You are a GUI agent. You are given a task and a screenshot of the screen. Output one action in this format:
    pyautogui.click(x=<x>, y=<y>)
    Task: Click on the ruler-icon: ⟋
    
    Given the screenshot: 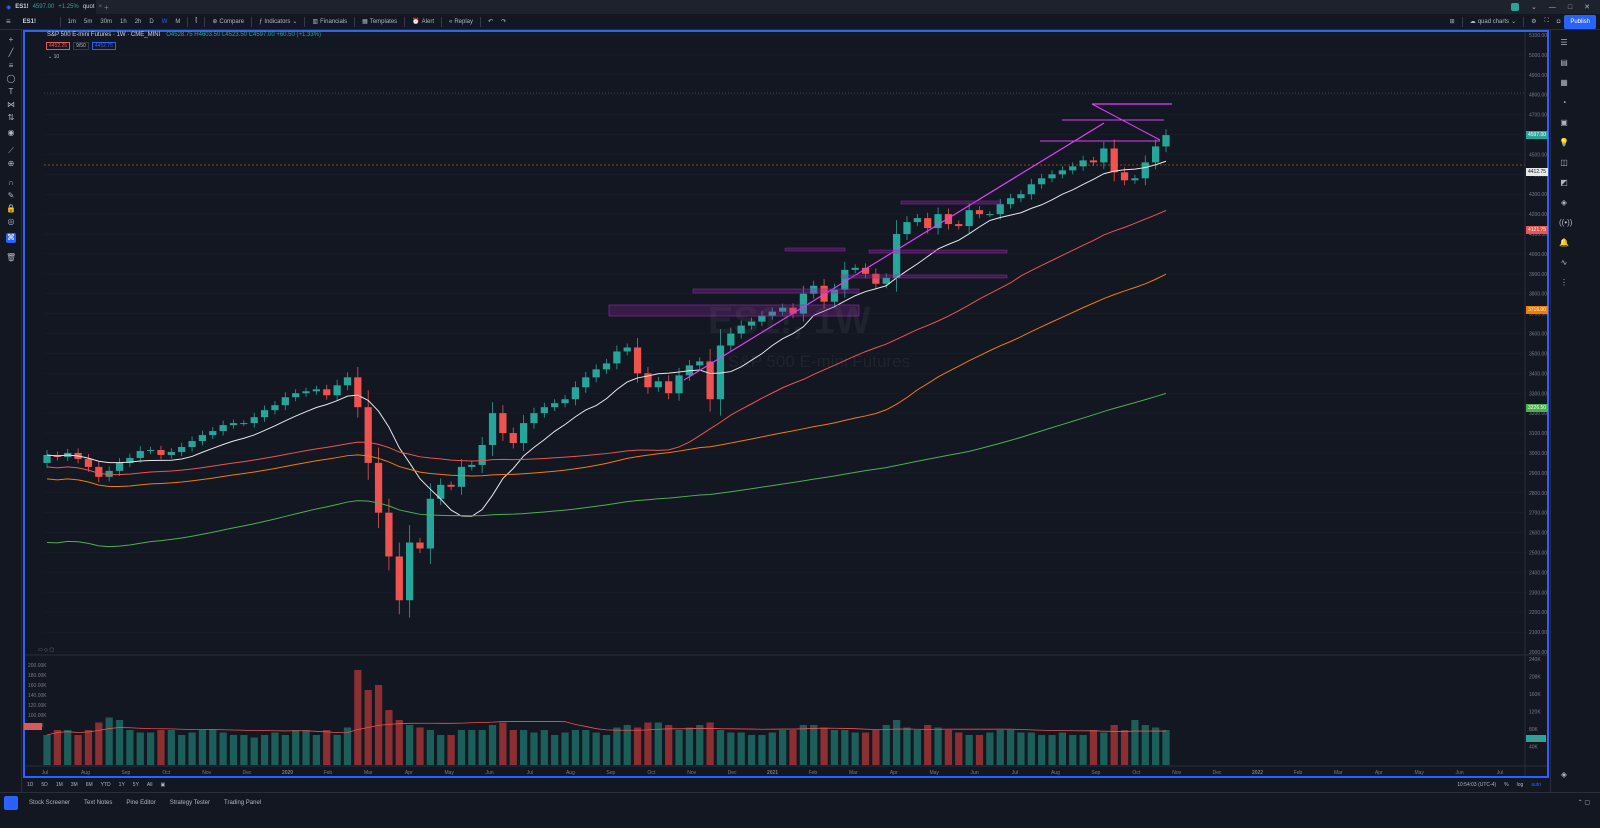 What is the action you would take?
    pyautogui.click(x=11, y=150)
    